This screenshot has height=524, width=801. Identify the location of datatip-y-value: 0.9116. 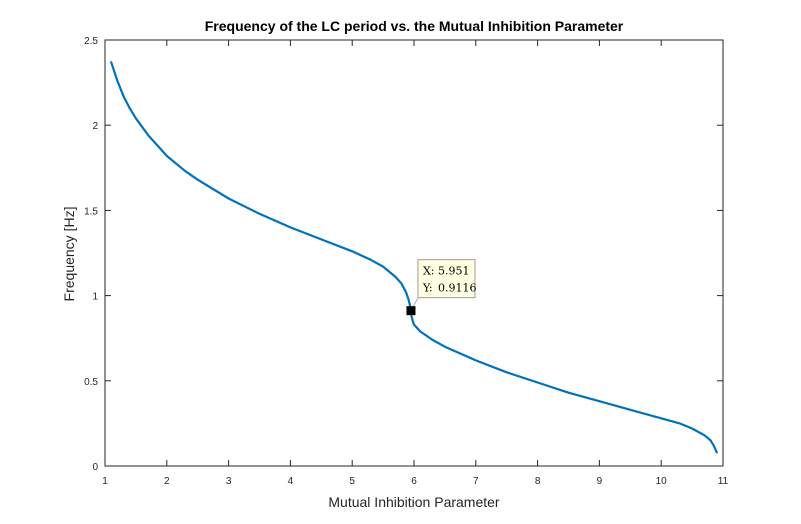
(457, 288).